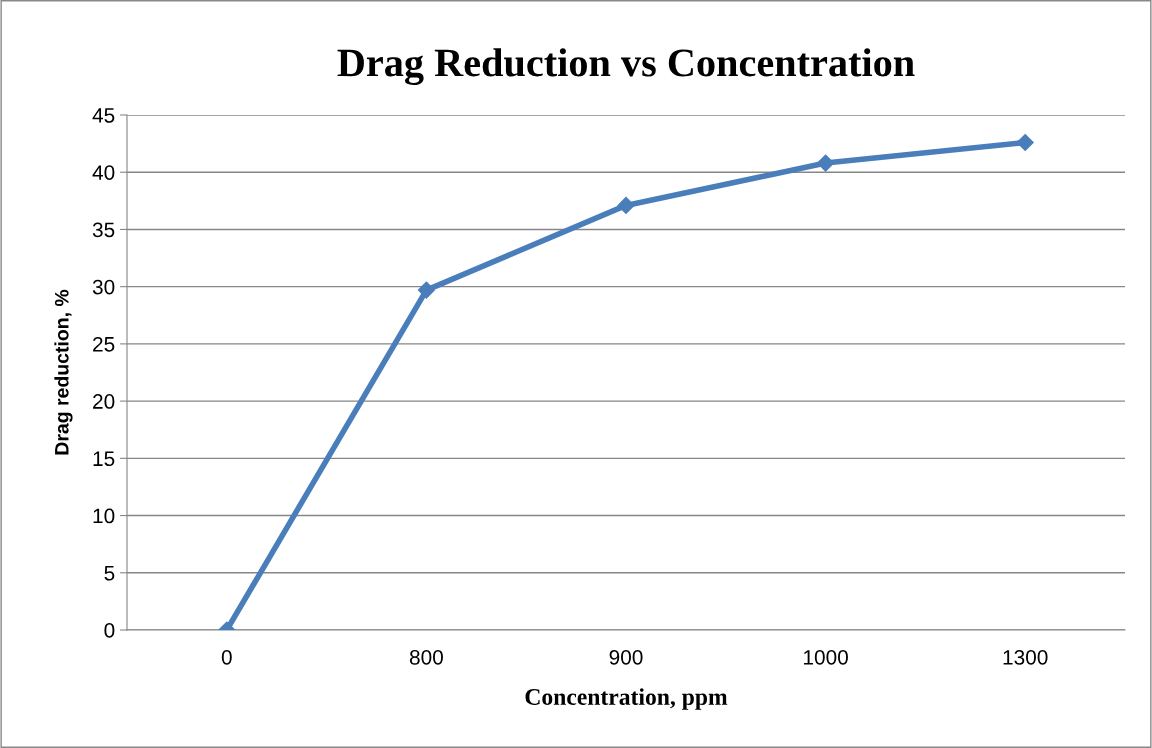 Image resolution: width=1152 pixels, height=748 pixels. What do you see at coordinates (626, 66) in the screenshot?
I see `chart-title: Drag Reduction vs Concentration` at bounding box center [626, 66].